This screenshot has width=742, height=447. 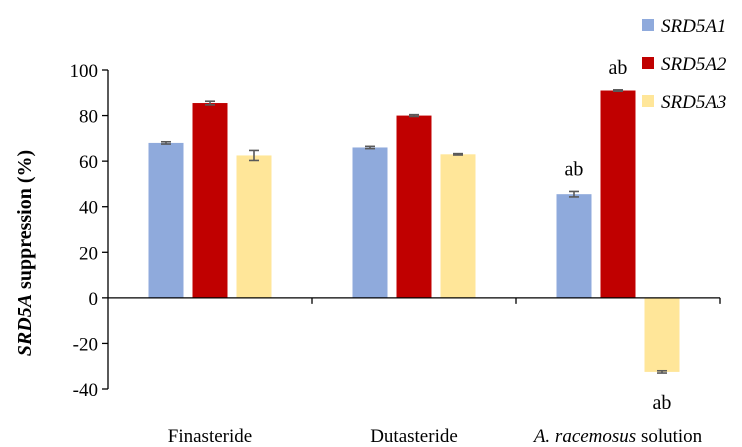 I want to click on y-tick-label: 40, so click(x=88, y=208).